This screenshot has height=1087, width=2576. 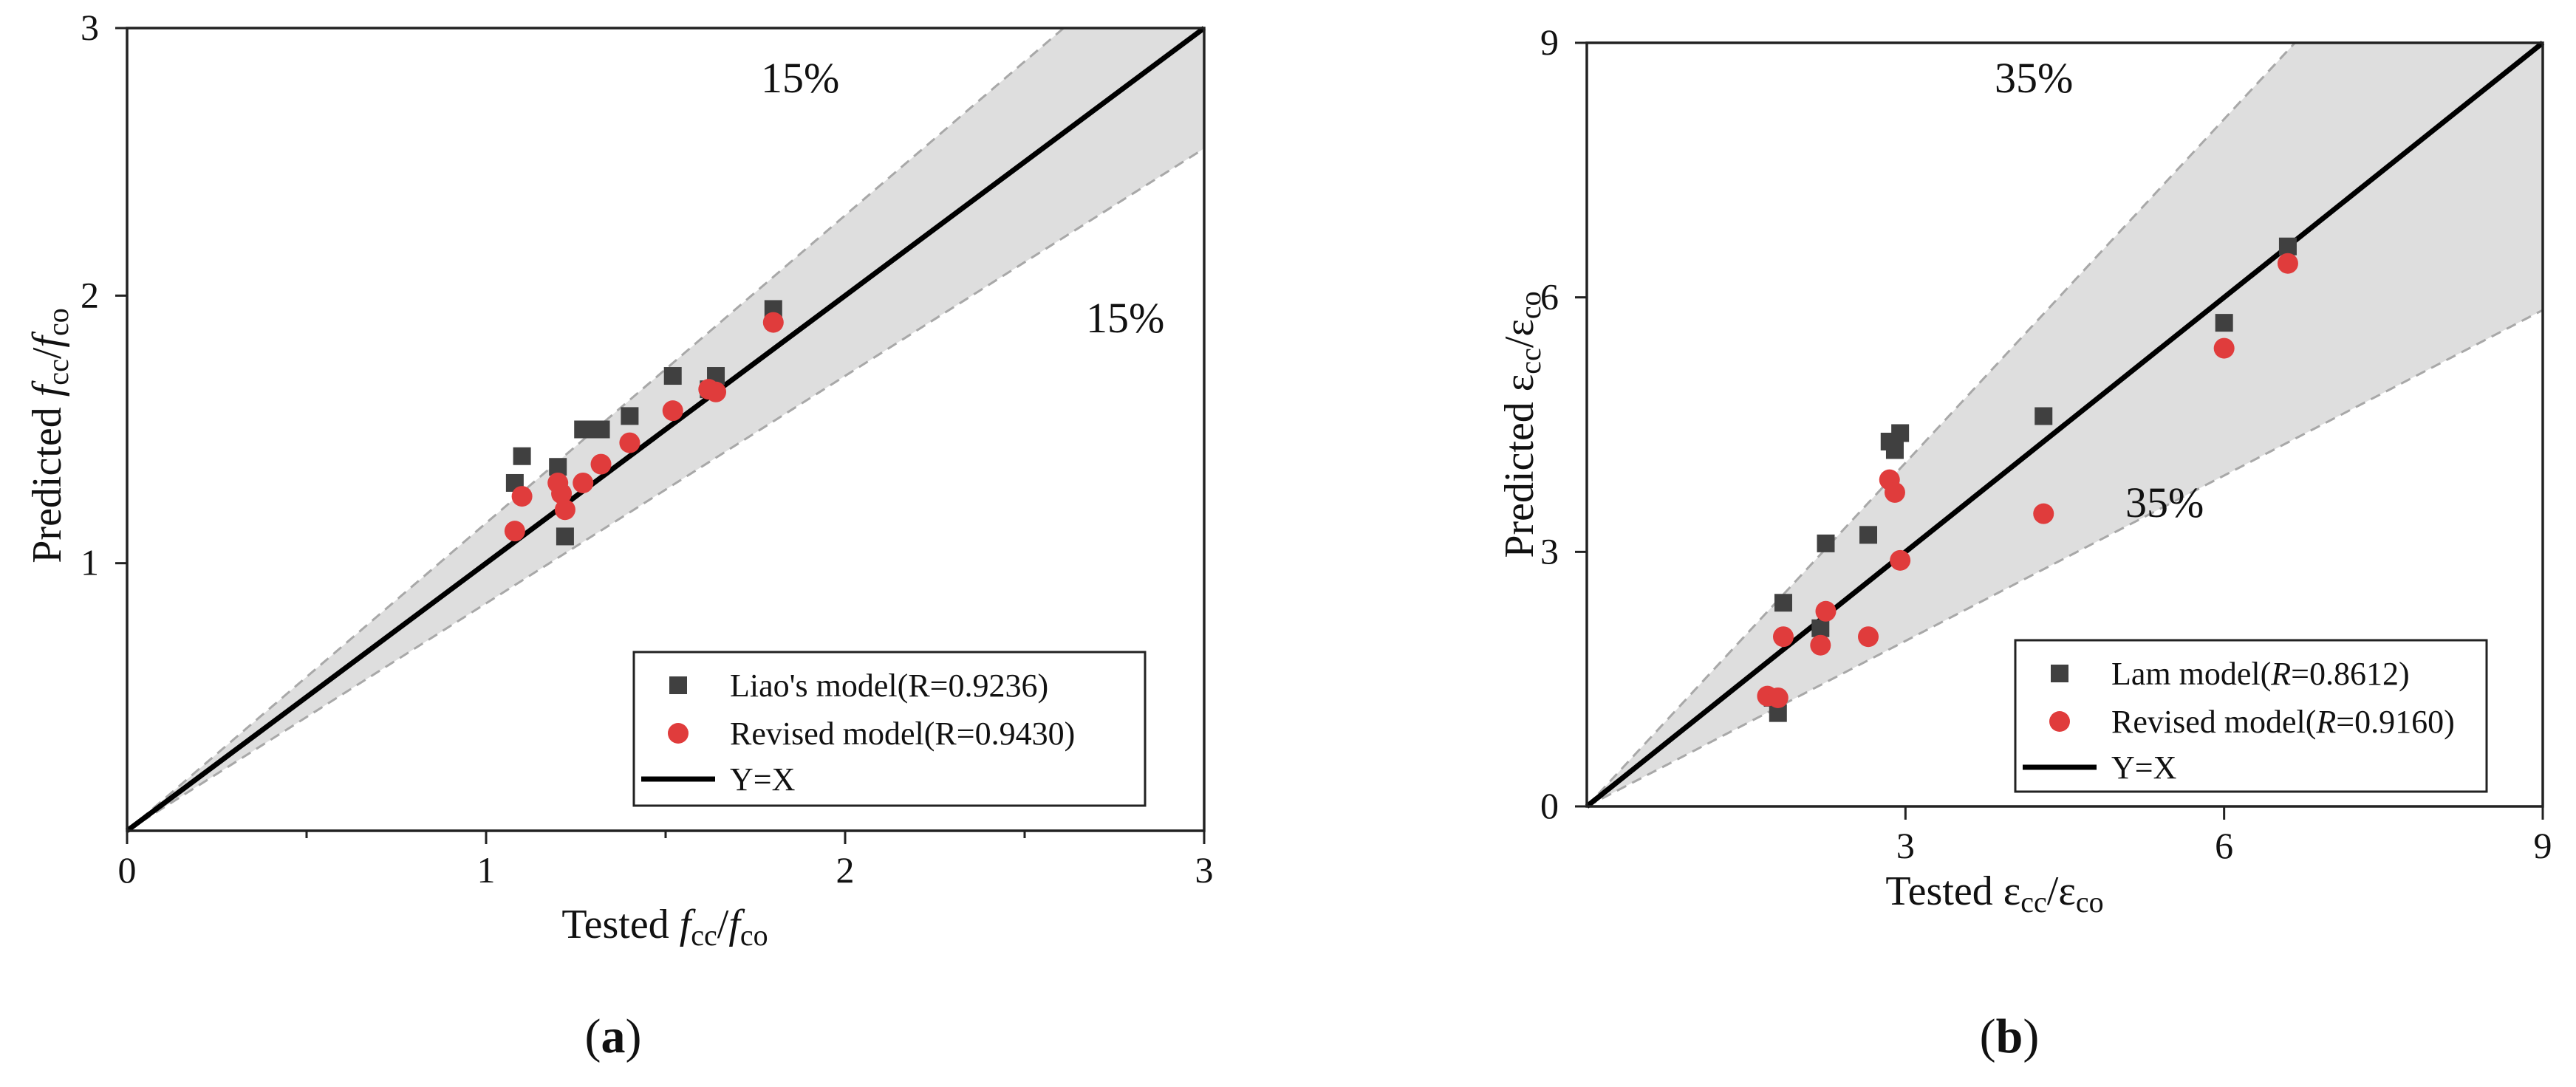 What do you see at coordinates (704, 935) in the screenshot?
I see `x-axis-label-numerator-sub: cc` at bounding box center [704, 935].